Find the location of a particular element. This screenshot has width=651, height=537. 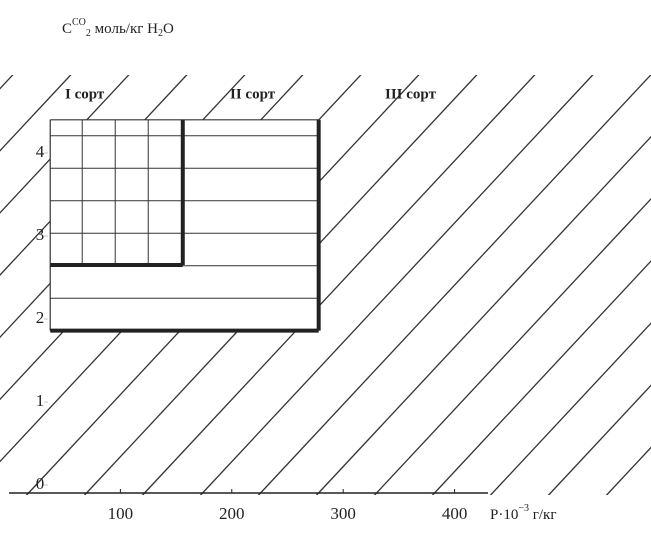

x-tick-label: 100 is located at coordinates (121, 513).